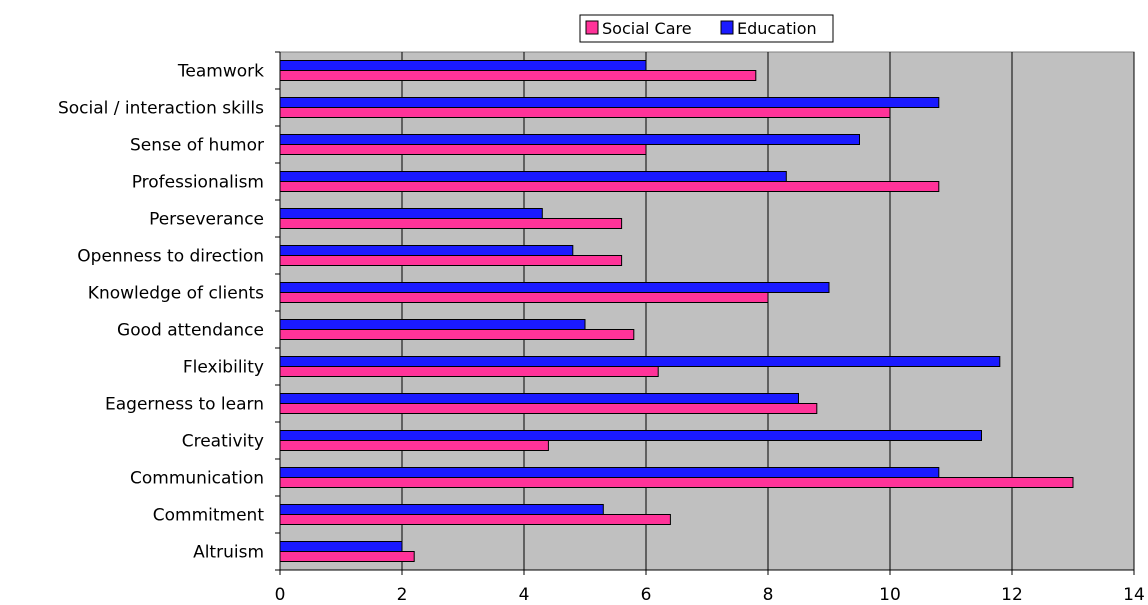  What do you see at coordinates (411, 213) in the screenshot?
I see `bar-education-perseverance` at bounding box center [411, 213].